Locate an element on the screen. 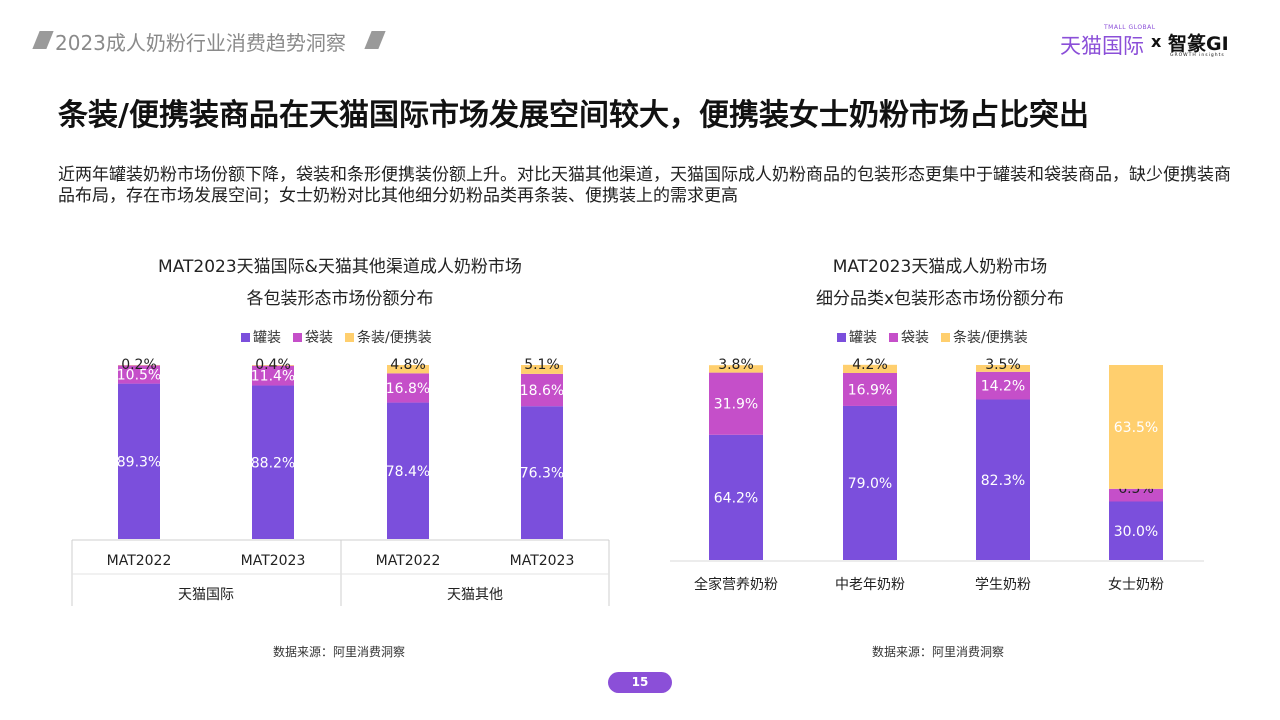  report-title: 2023成人奶粉行业消费趋势洞察 is located at coordinates (200, 43).